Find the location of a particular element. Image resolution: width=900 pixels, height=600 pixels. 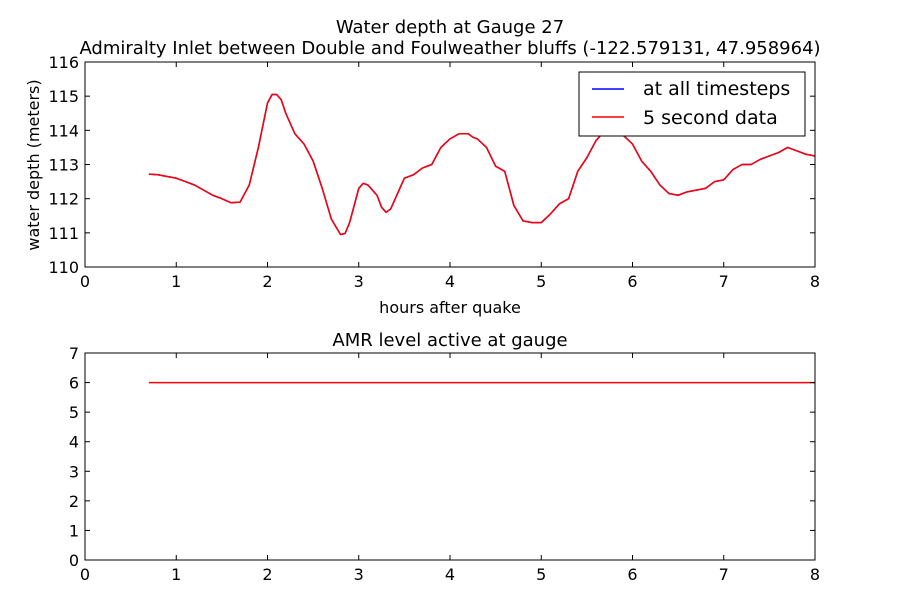

legend-entry-all-timesteps: at all timesteps is located at coordinates (716, 89).